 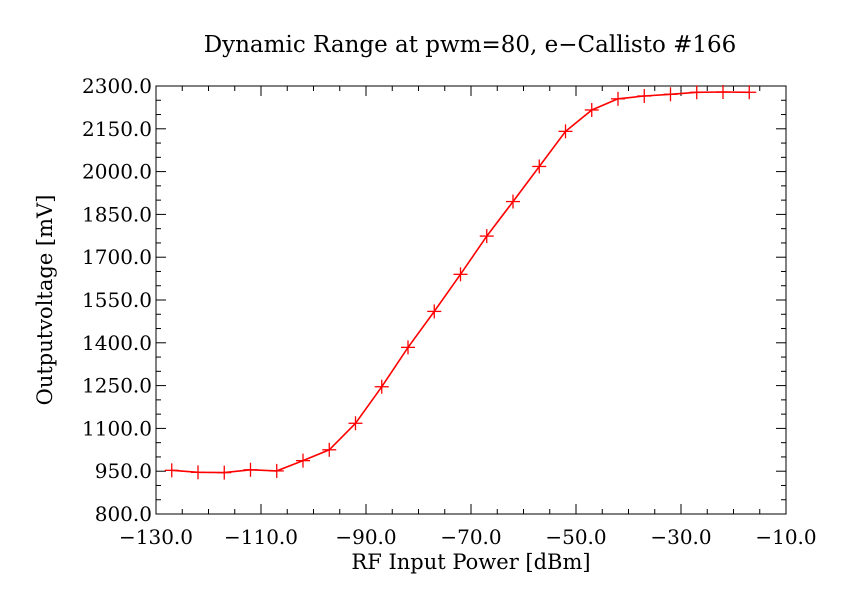 What do you see at coordinates (575, 537) in the screenshot?
I see `x-tick-label: −50.0` at bounding box center [575, 537].